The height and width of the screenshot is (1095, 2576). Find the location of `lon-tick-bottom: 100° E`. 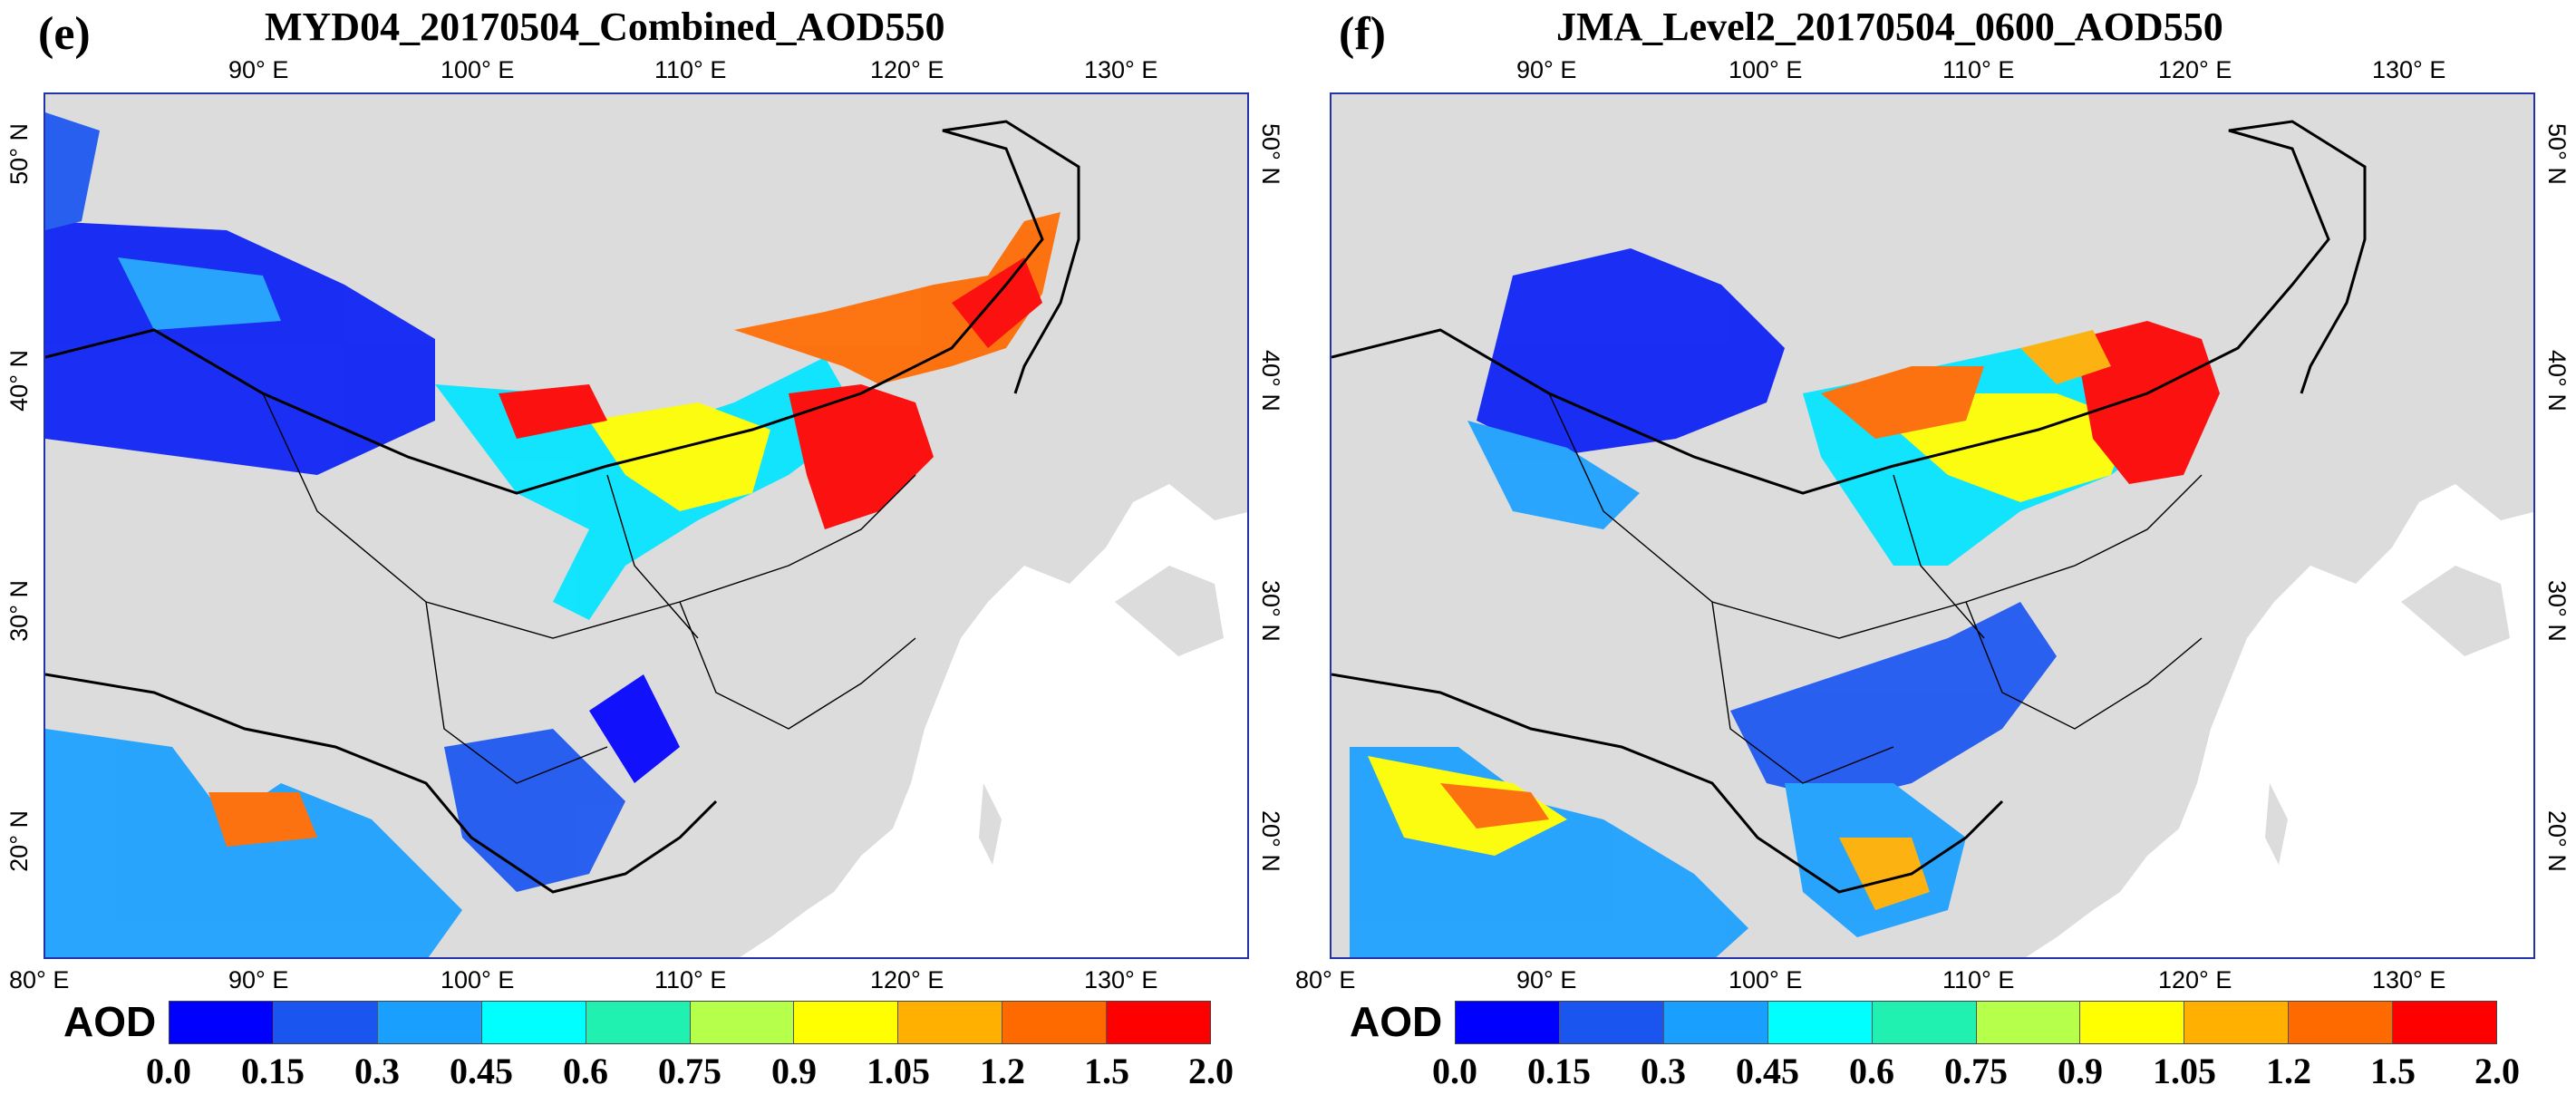

lon-tick-bottom: 100° E is located at coordinates (1766, 979).